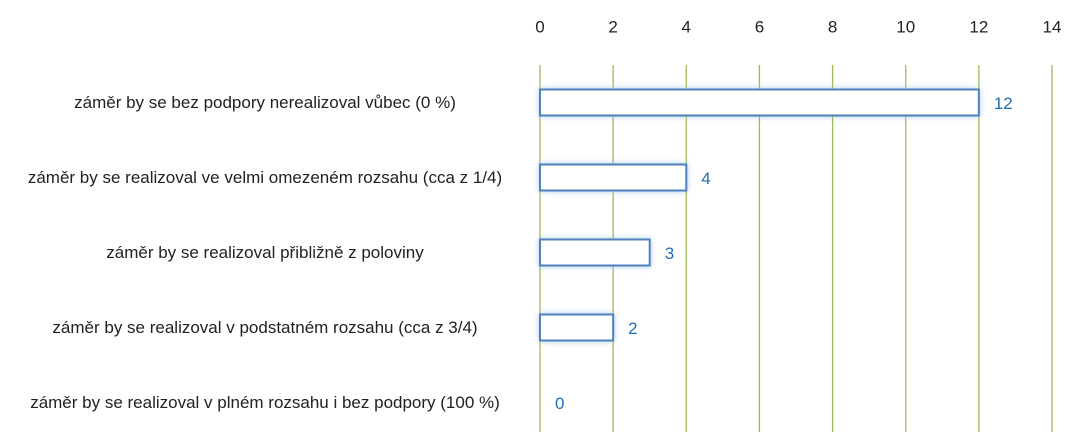 The width and height of the screenshot is (1070, 440). What do you see at coordinates (1052, 26) in the screenshot?
I see `x-tick-label: 14` at bounding box center [1052, 26].